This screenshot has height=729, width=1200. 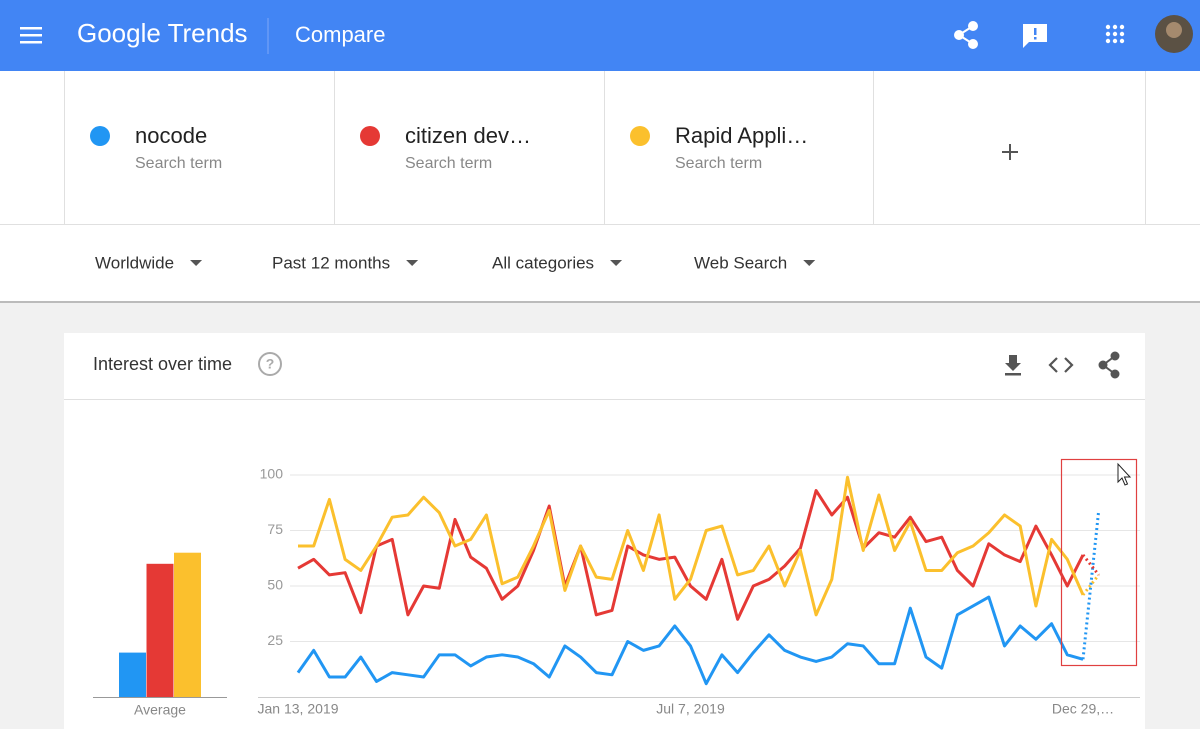 What do you see at coordinates (1013, 365) in the screenshot?
I see `download-button` at bounding box center [1013, 365].